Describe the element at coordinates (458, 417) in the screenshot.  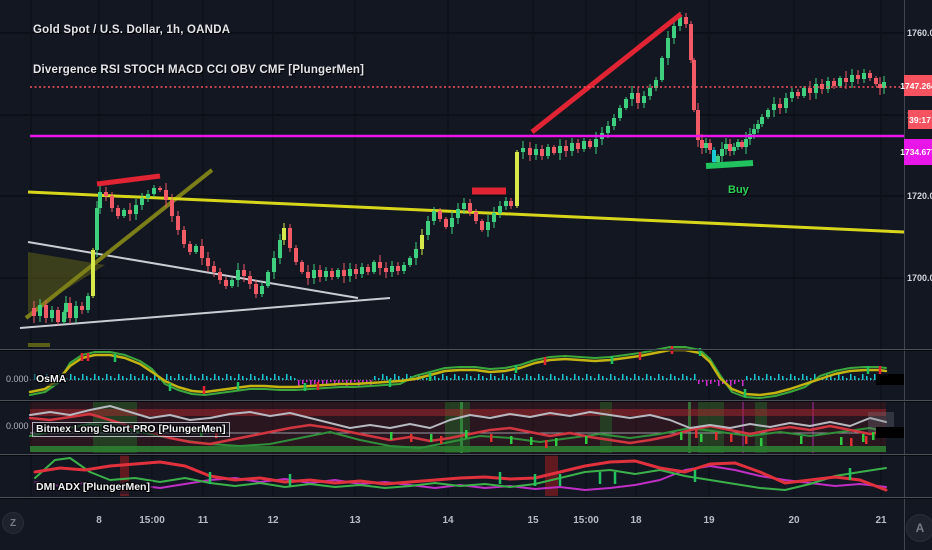
I see `bitmex-gray-line` at that location.